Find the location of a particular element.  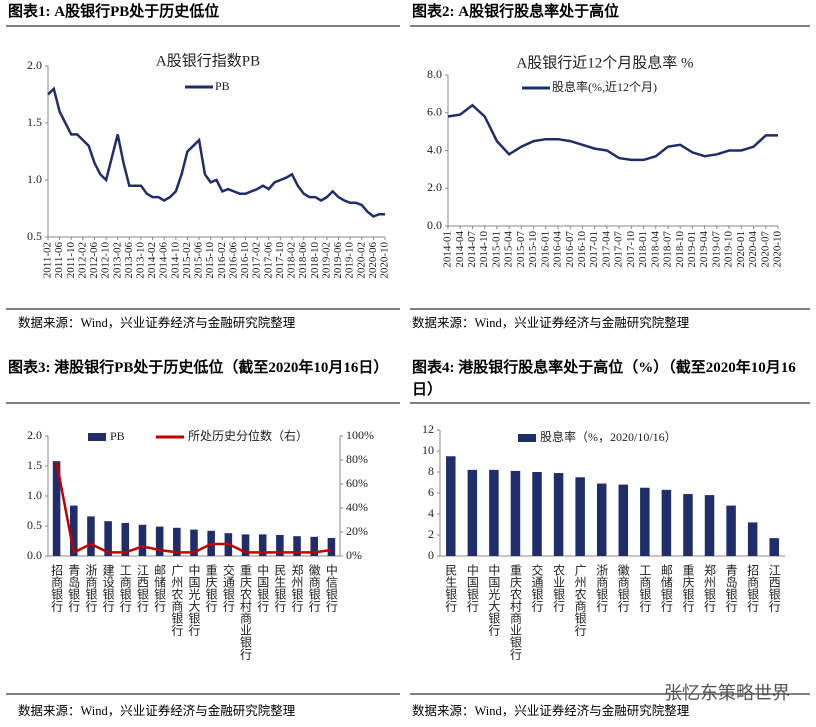

y-tick-label: 12 is located at coordinates (428, 429).